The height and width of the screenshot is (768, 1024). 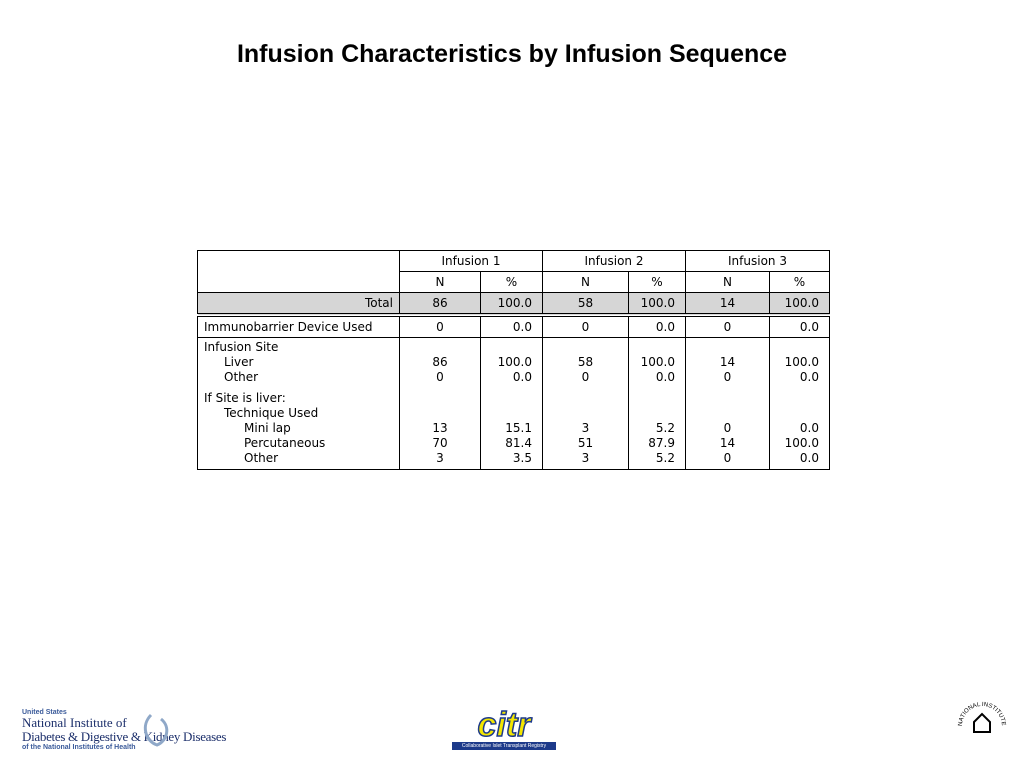 What do you see at coordinates (298, 413) in the screenshot?
I see `row-label: Technique Used` at bounding box center [298, 413].